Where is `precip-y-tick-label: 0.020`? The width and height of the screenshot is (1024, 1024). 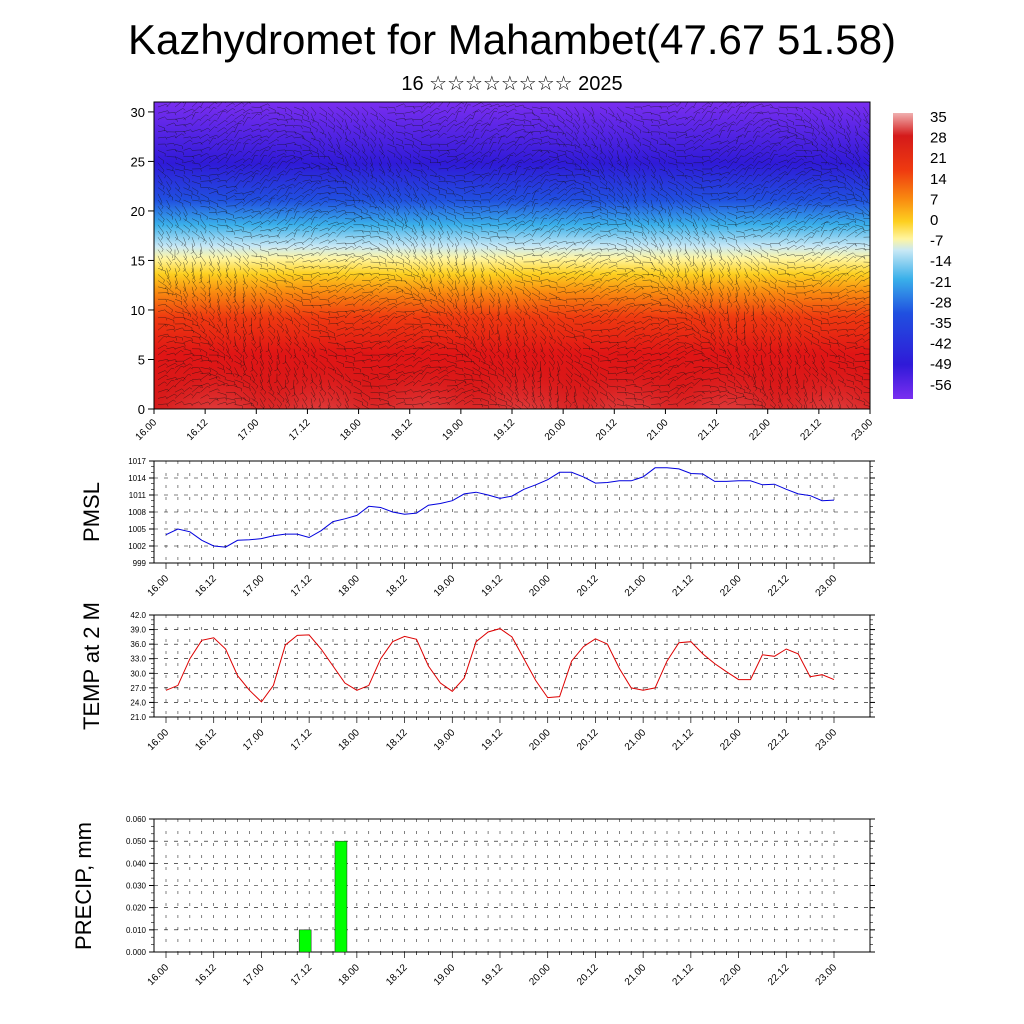
precip-y-tick-label: 0.020 is located at coordinates (136, 908).